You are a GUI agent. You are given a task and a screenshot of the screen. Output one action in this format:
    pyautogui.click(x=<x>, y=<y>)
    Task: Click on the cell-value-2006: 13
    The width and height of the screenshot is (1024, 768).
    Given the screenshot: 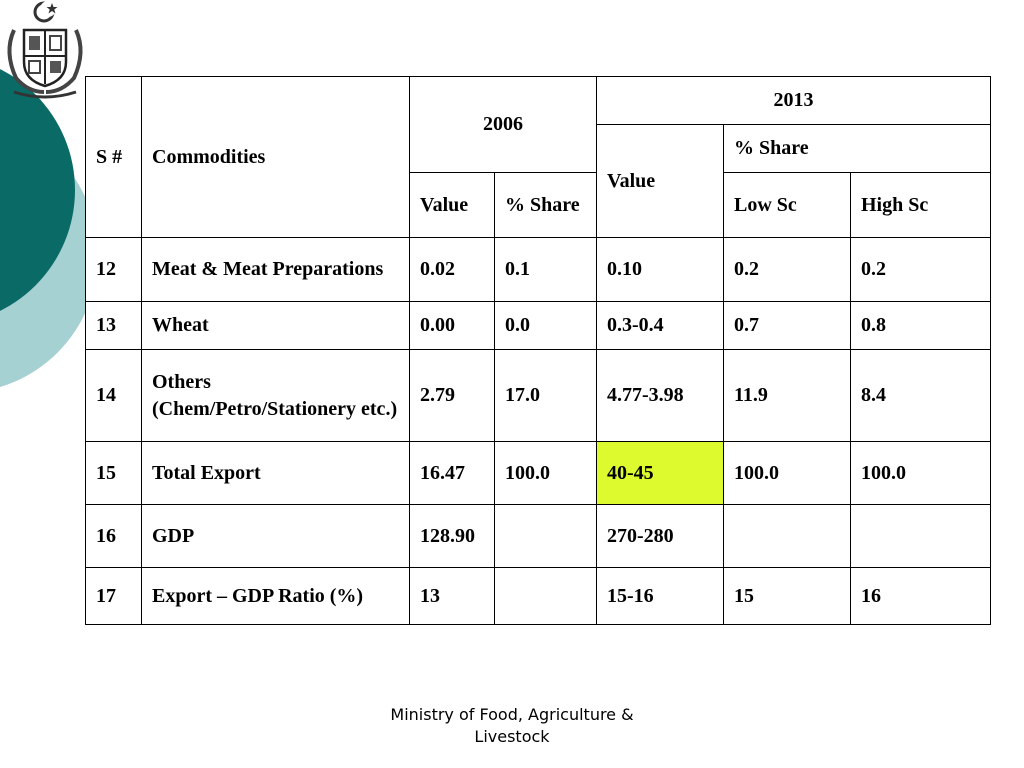 What is the action you would take?
    pyautogui.click(x=452, y=596)
    